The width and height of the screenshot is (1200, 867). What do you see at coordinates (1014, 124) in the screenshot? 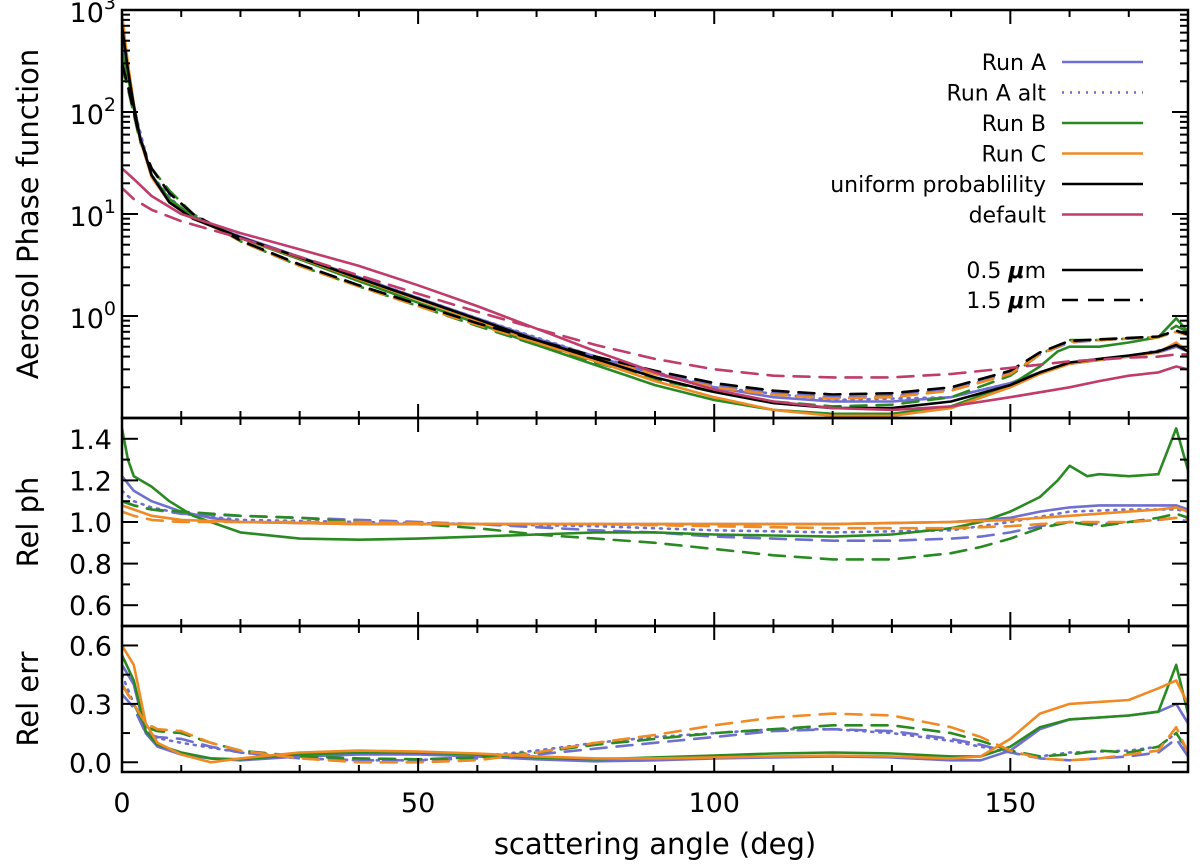
I see `legend-label-run-b: Run B` at bounding box center [1014, 124].